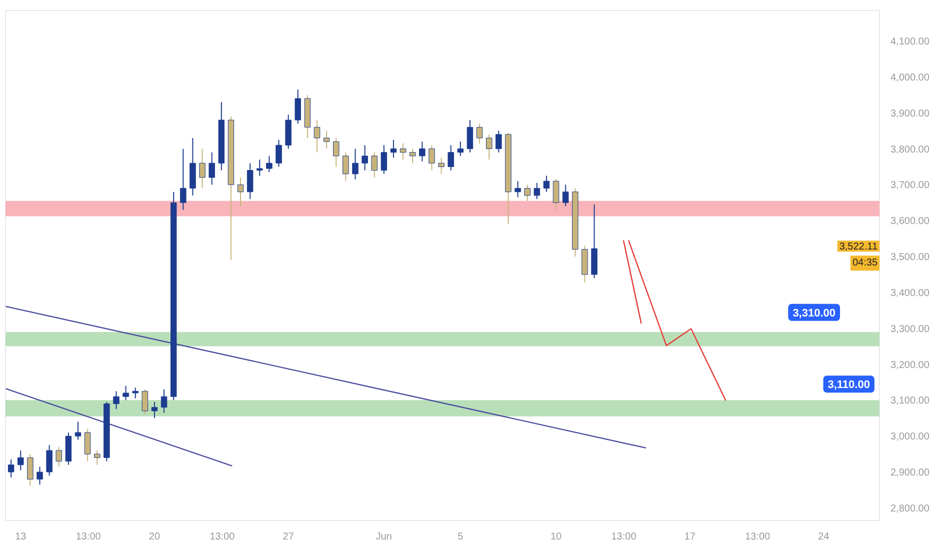 The height and width of the screenshot is (550, 932). Describe the element at coordinates (556, 537) in the screenshot. I see `x-tick-label: 10` at that location.